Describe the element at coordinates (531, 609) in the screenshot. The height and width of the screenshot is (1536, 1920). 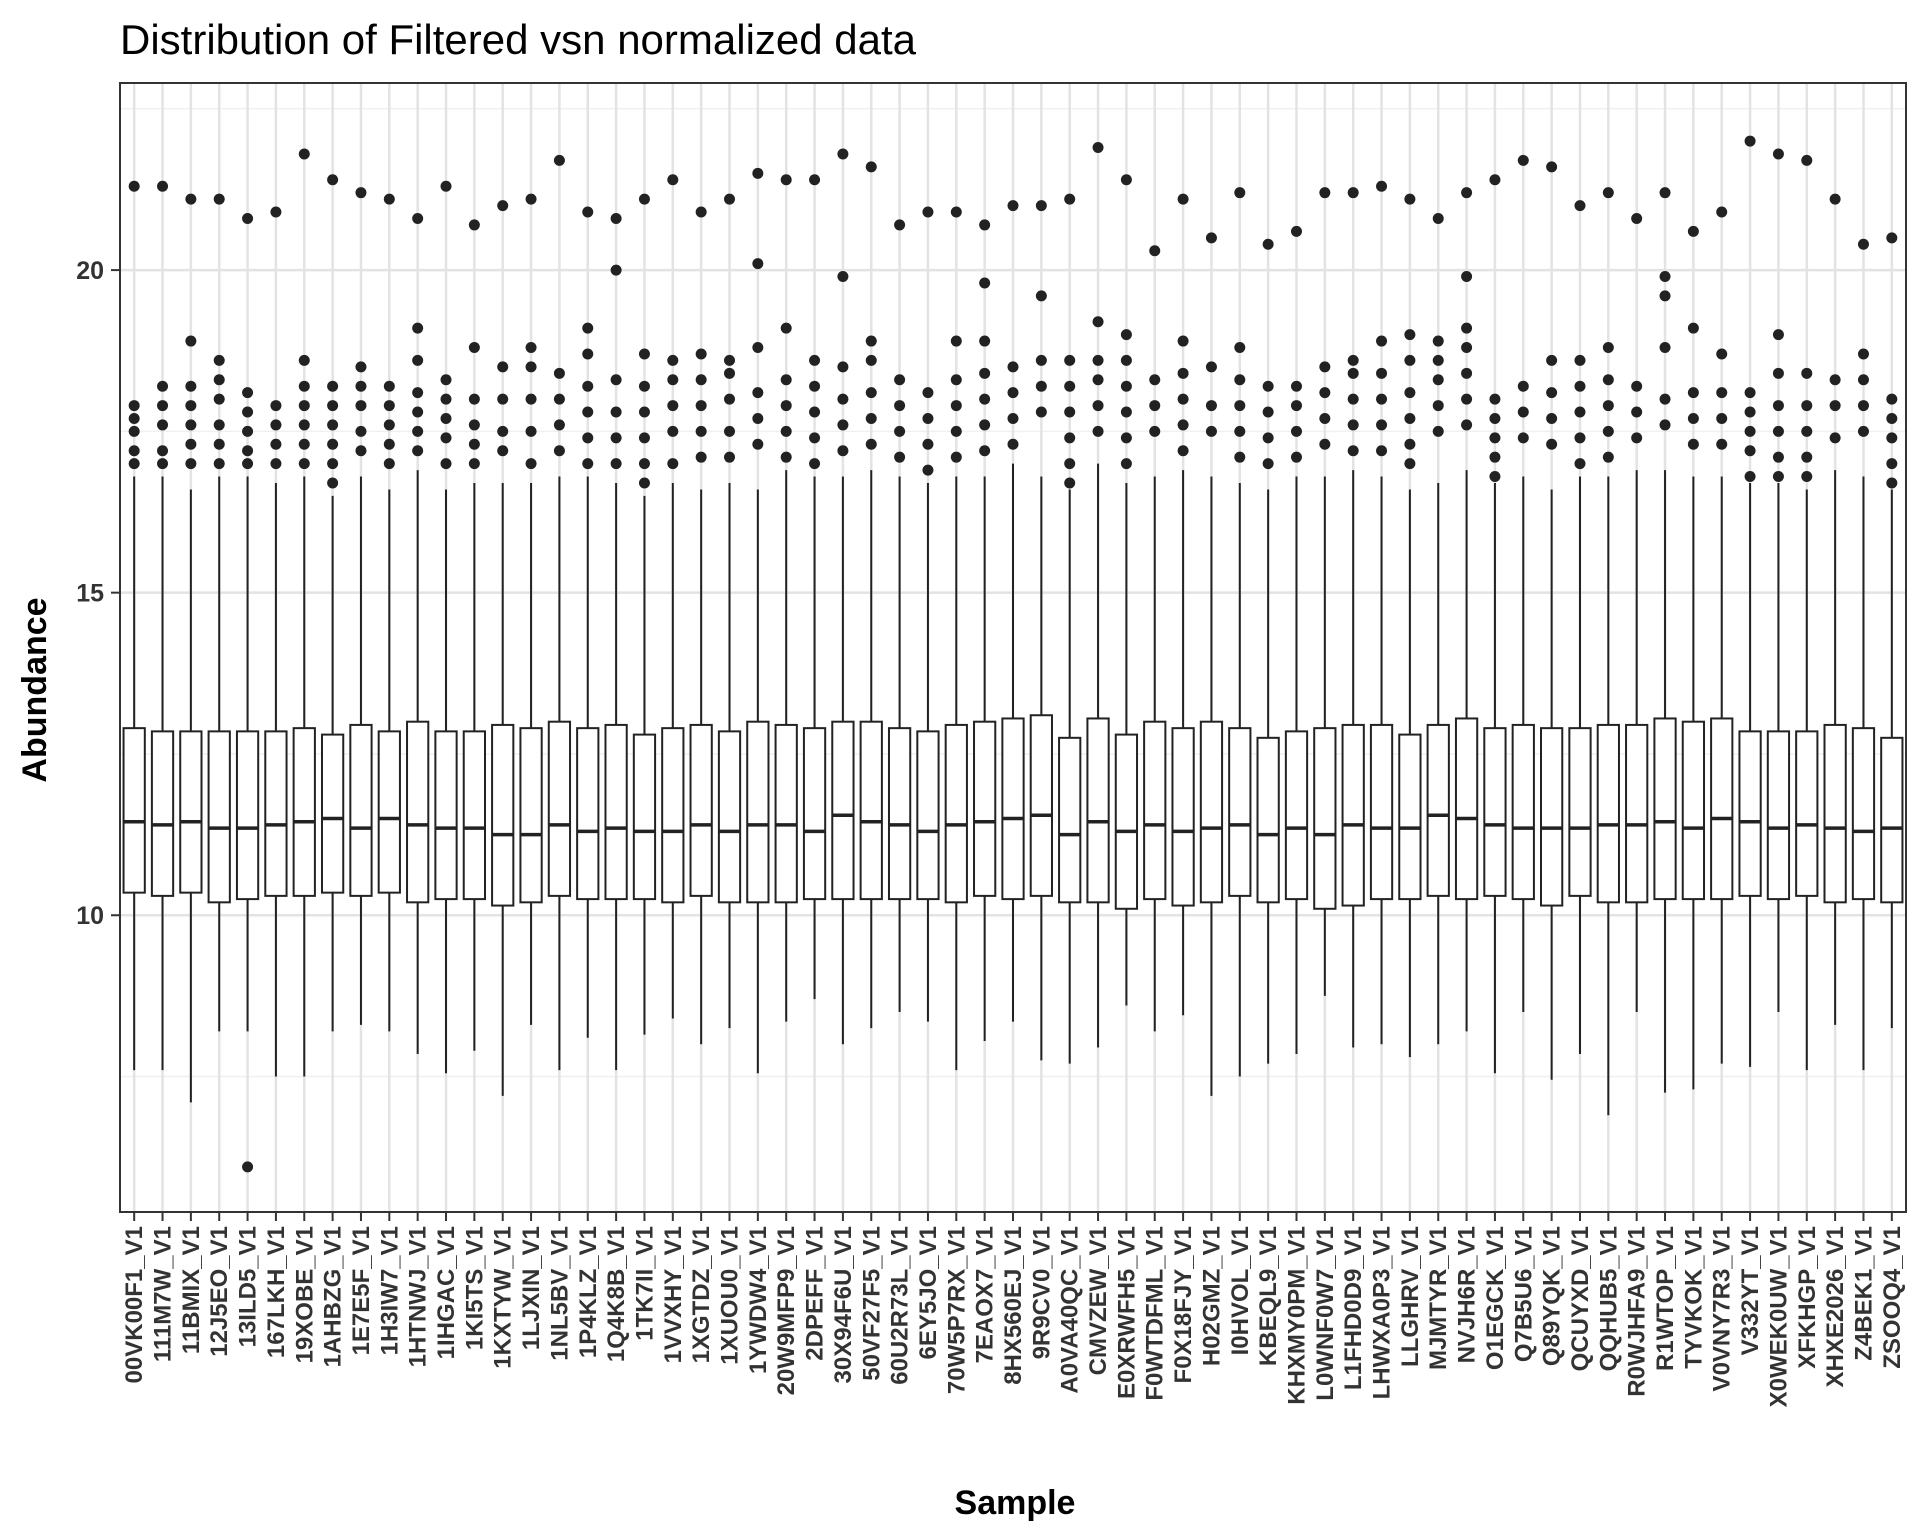
I see `box-1LJXIN_V1` at that location.